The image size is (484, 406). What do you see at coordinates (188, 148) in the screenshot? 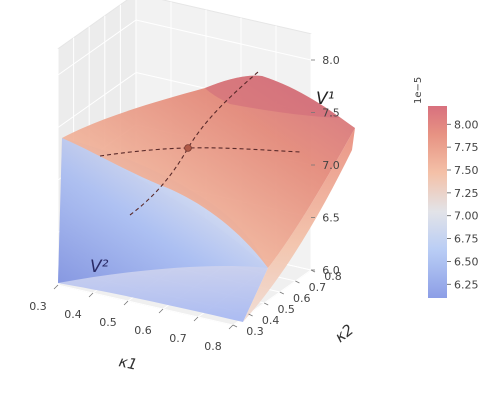
I see `equilibrium-point` at bounding box center [188, 148].